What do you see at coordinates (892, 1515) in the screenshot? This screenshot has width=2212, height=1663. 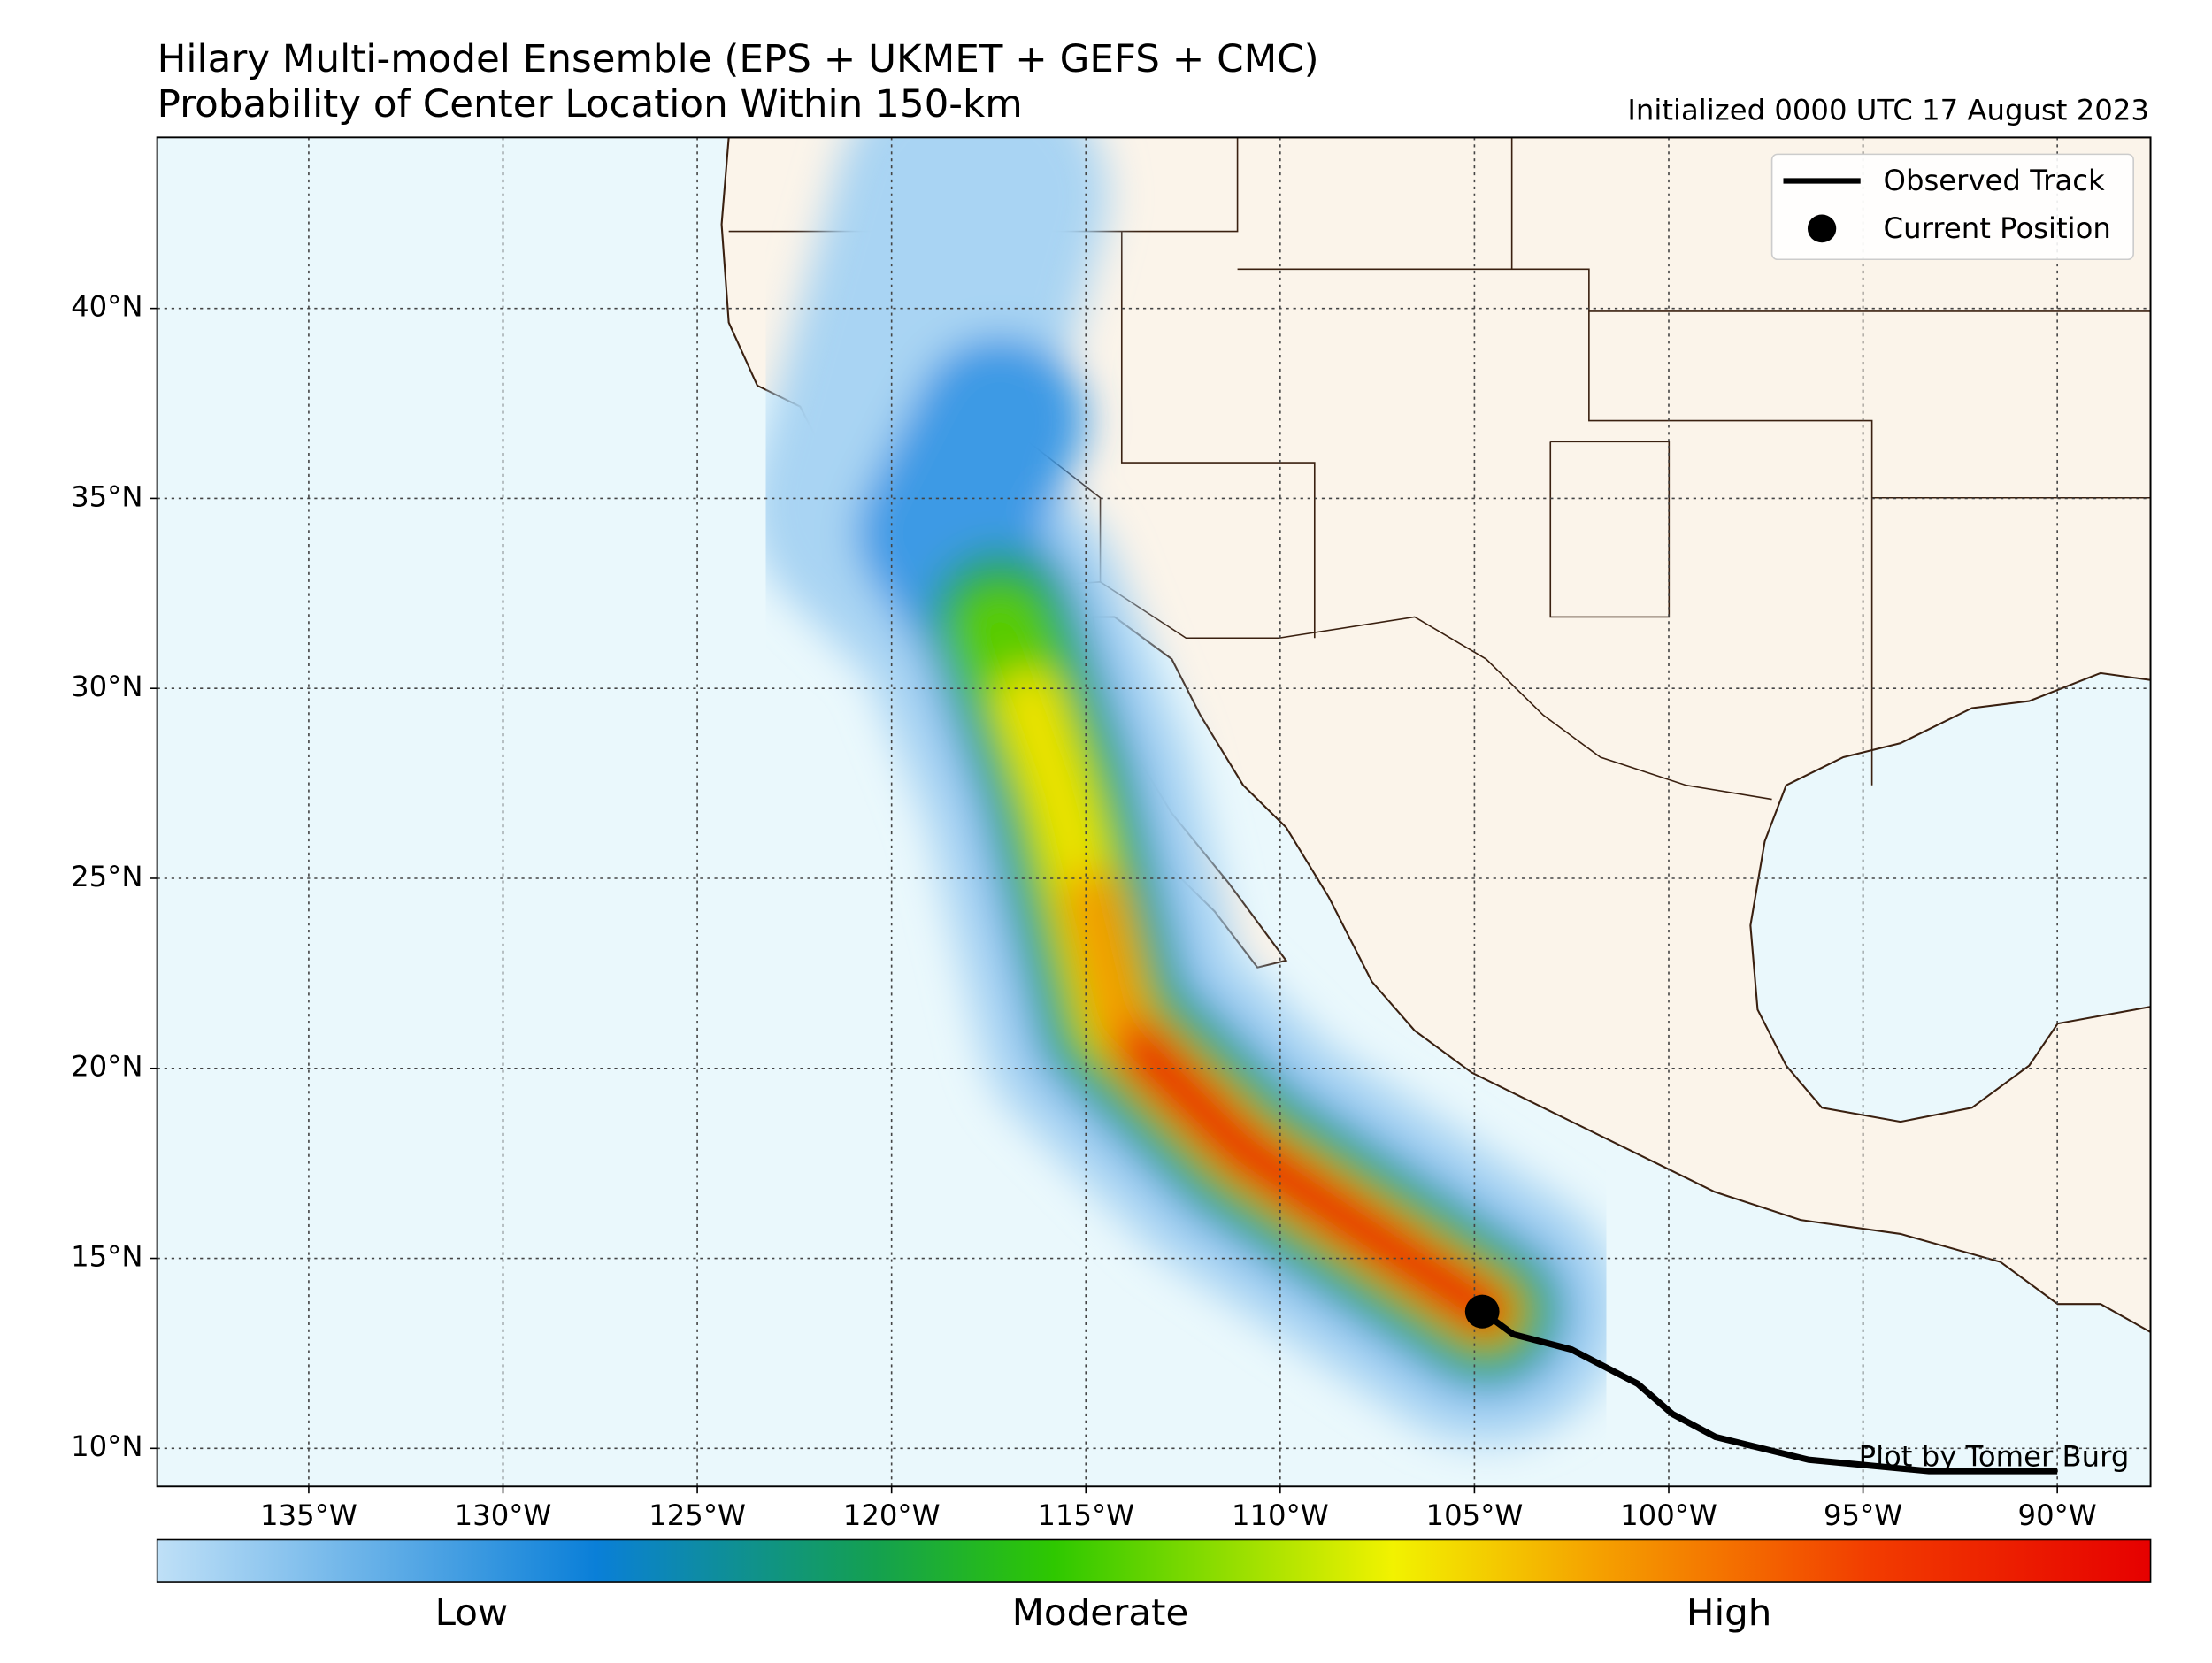 I see `x-tick-label: 120°W` at bounding box center [892, 1515].